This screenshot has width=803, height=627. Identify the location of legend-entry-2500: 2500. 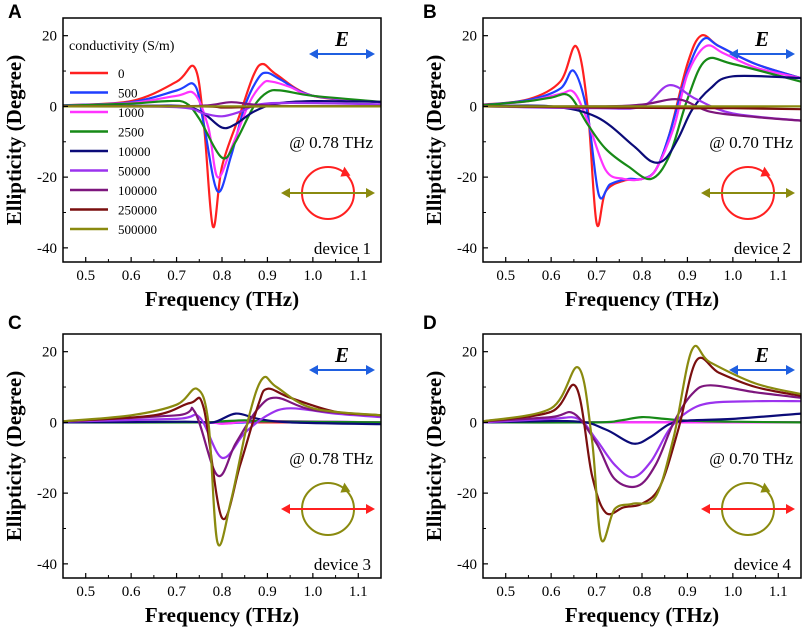
(131, 132).